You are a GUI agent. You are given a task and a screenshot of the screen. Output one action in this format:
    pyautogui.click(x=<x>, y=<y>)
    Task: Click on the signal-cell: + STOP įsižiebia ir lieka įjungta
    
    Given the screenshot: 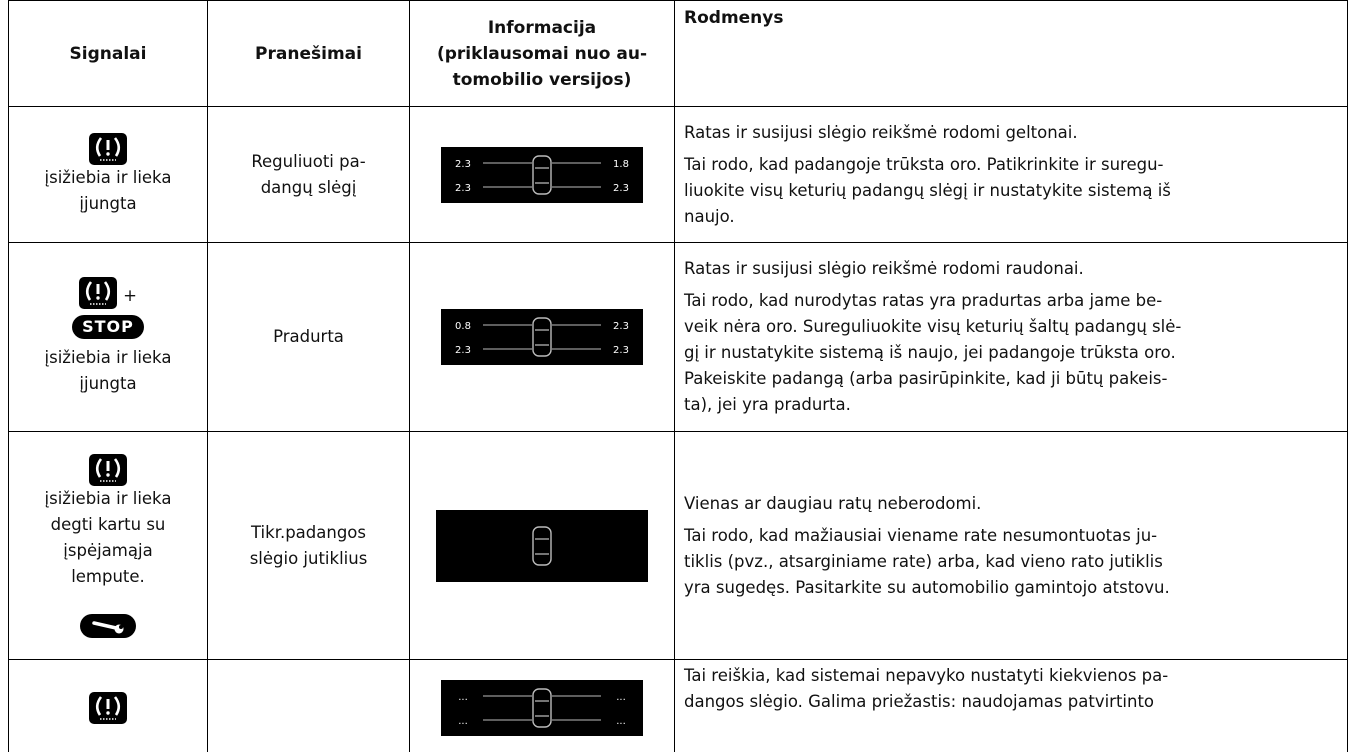 What is the action you would take?
    pyautogui.click(x=108, y=337)
    